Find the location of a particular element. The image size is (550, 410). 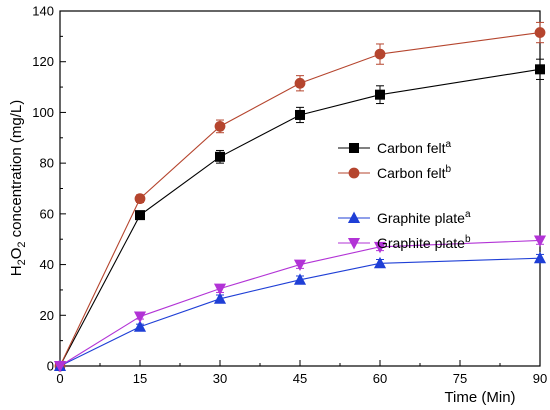

legend-entry-1: Carbon felta is located at coordinates (394, 147).